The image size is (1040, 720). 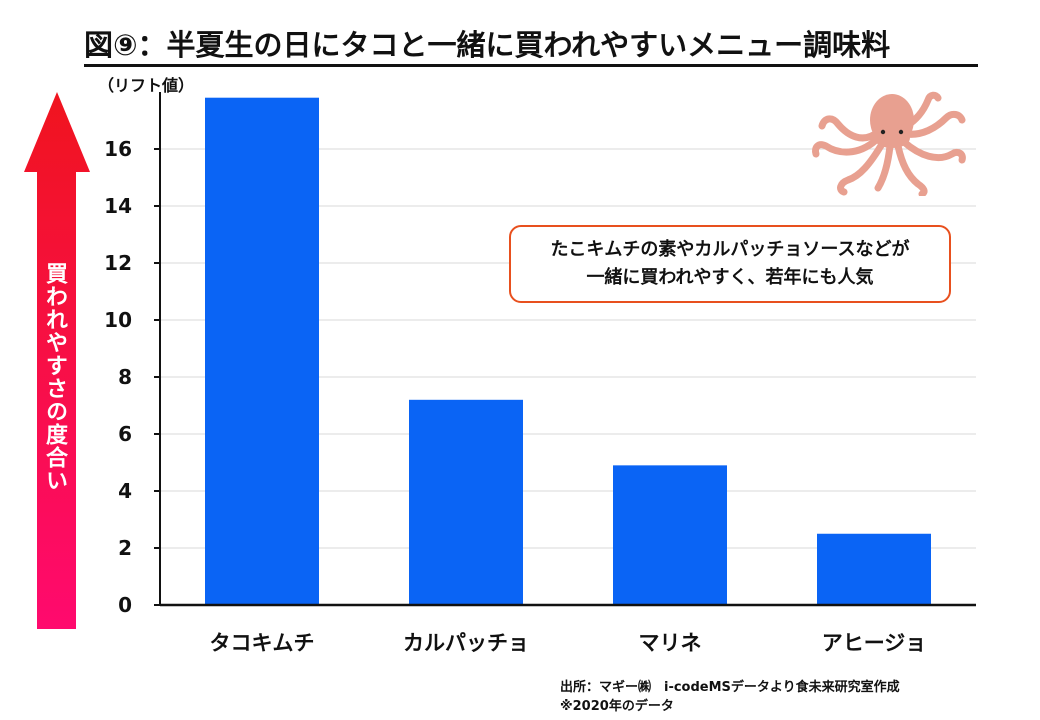 What do you see at coordinates (487, 45) in the screenshot?
I see `chart-title: 図⑨：半夏生の日にタコと一緒に買われやすいメニュー調味料` at bounding box center [487, 45].